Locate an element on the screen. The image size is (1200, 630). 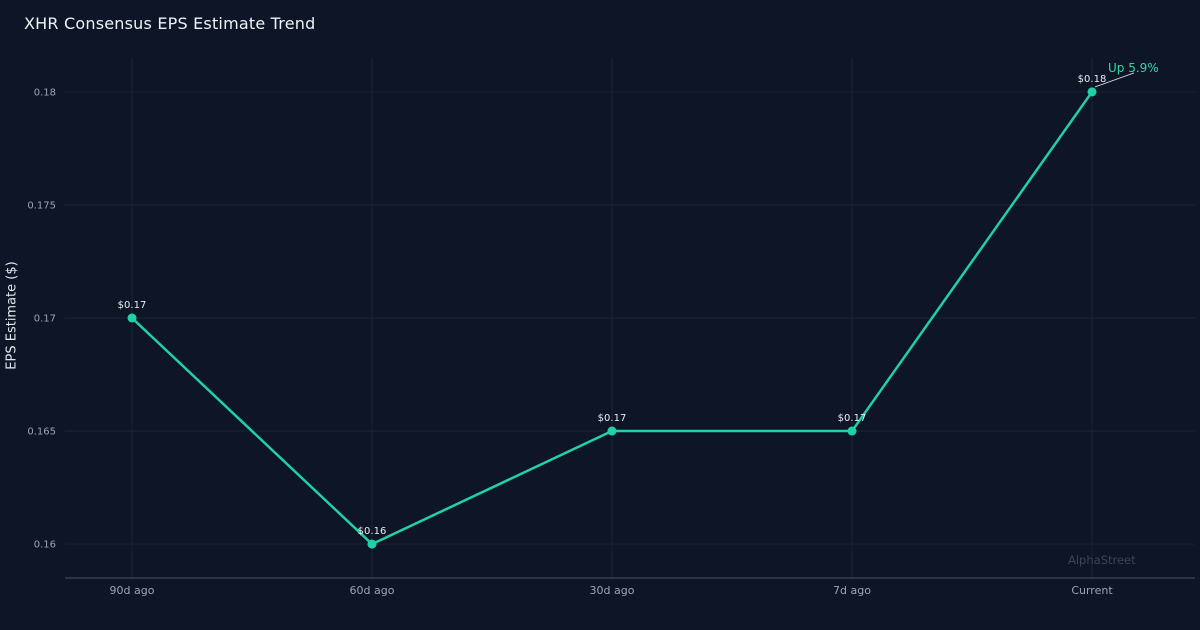
point-label: $0.18 is located at coordinates (1092, 79).